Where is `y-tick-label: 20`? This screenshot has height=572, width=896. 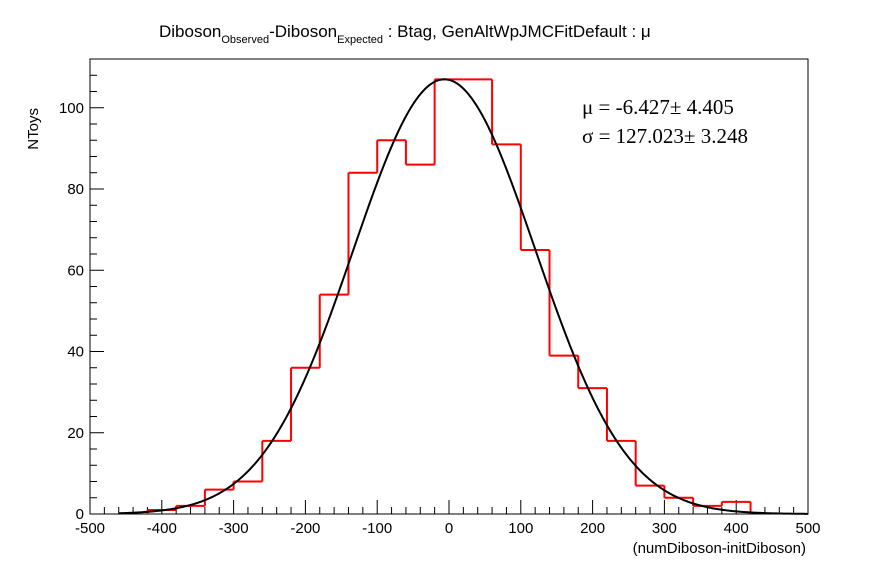
y-tick-label: 20 is located at coordinates (75, 433).